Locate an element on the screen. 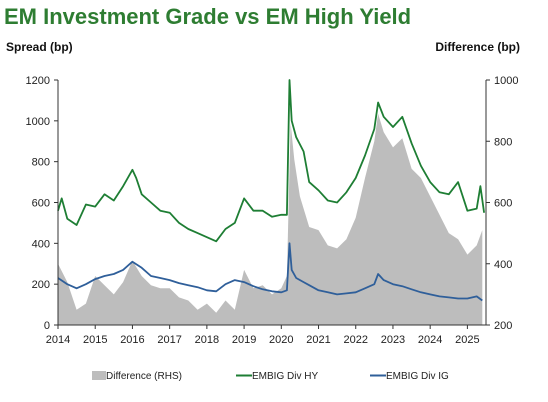  y-left-tick-label: 1200 is located at coordinates (38, 81).